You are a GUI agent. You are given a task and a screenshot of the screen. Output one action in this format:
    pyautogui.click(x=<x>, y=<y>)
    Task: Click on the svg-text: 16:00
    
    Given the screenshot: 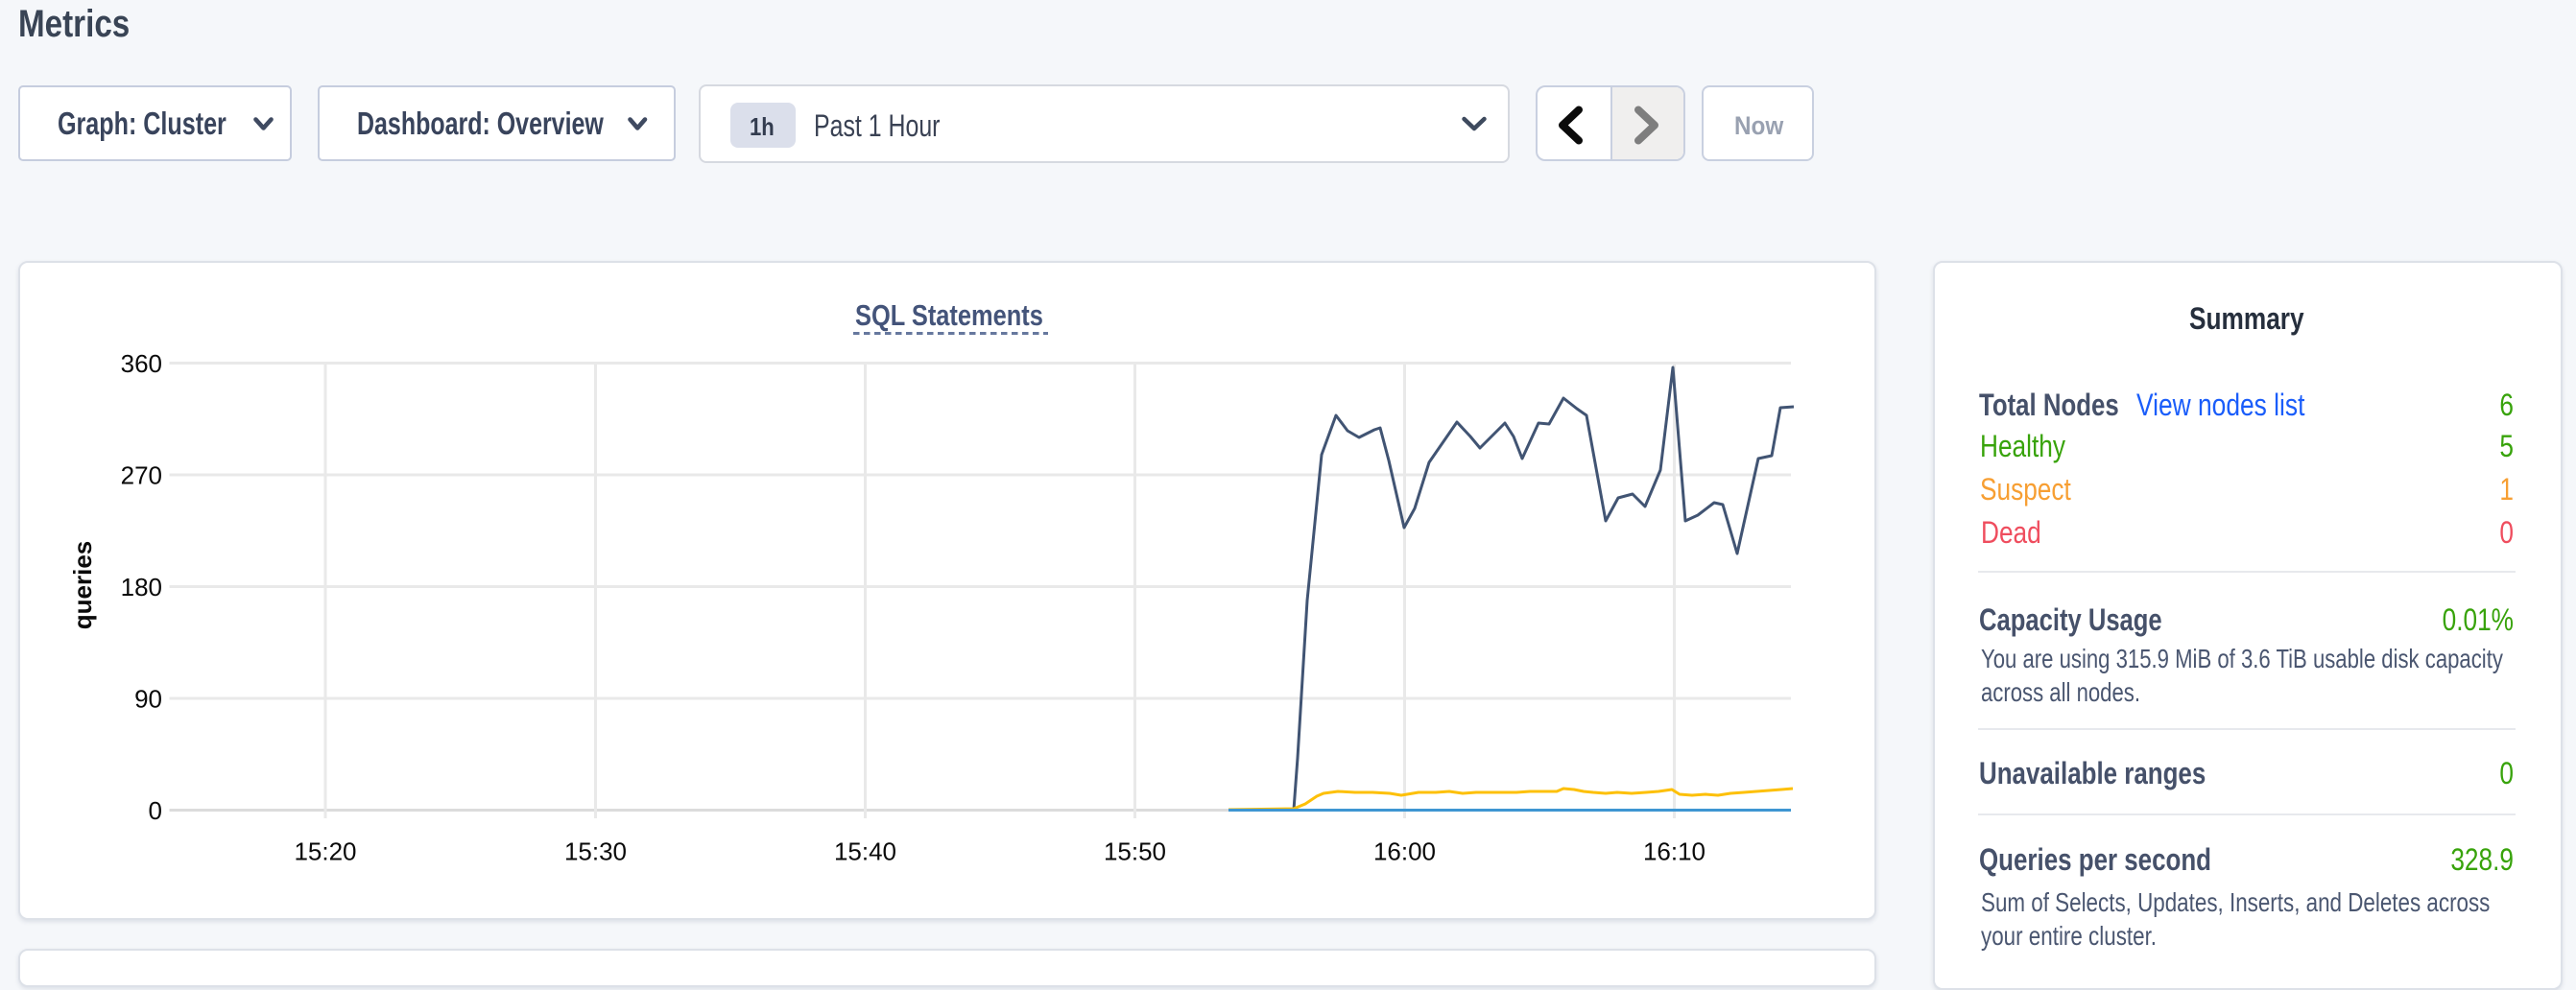 What is the action you would take?
    pyautogui.click(x=1404, y=851)
    